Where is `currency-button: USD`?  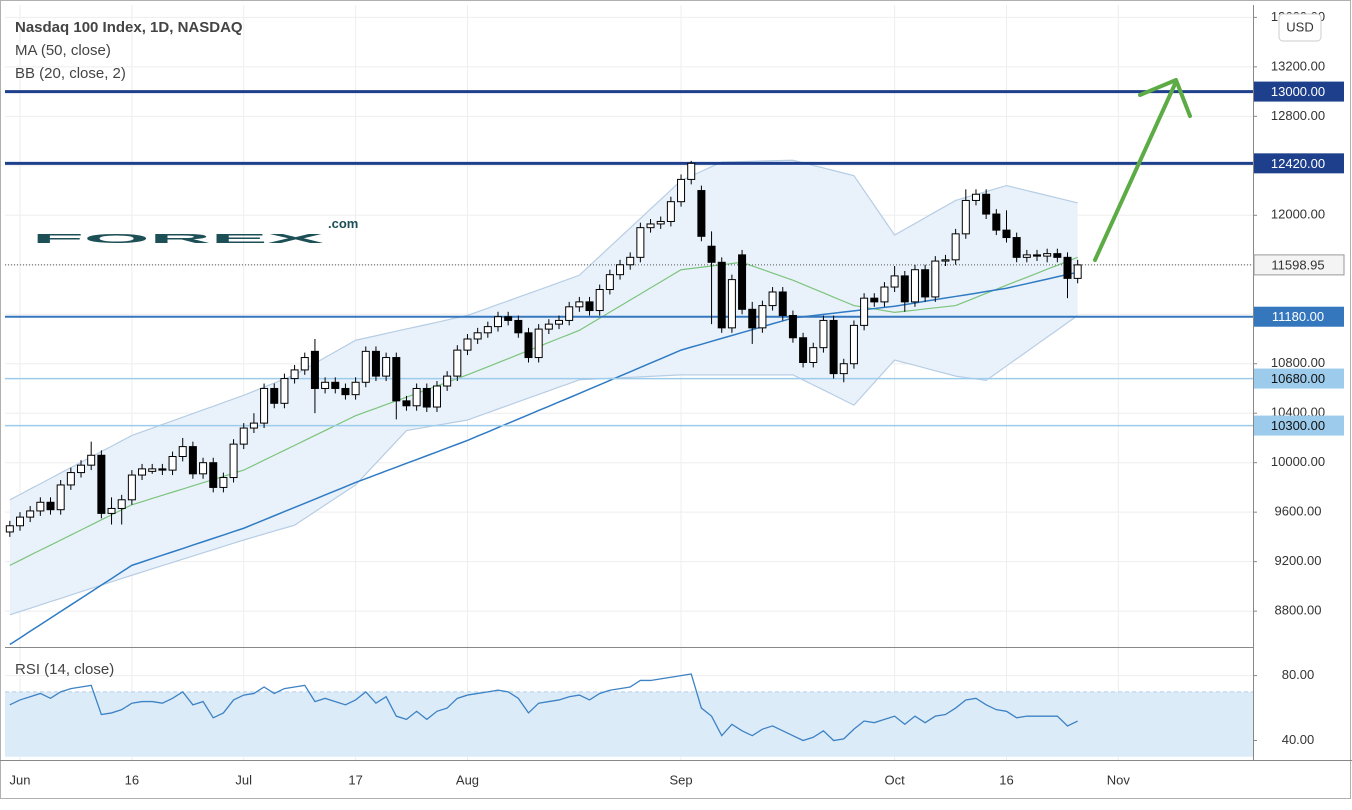
currency-button: USD is located at coordinates (1300, 27).